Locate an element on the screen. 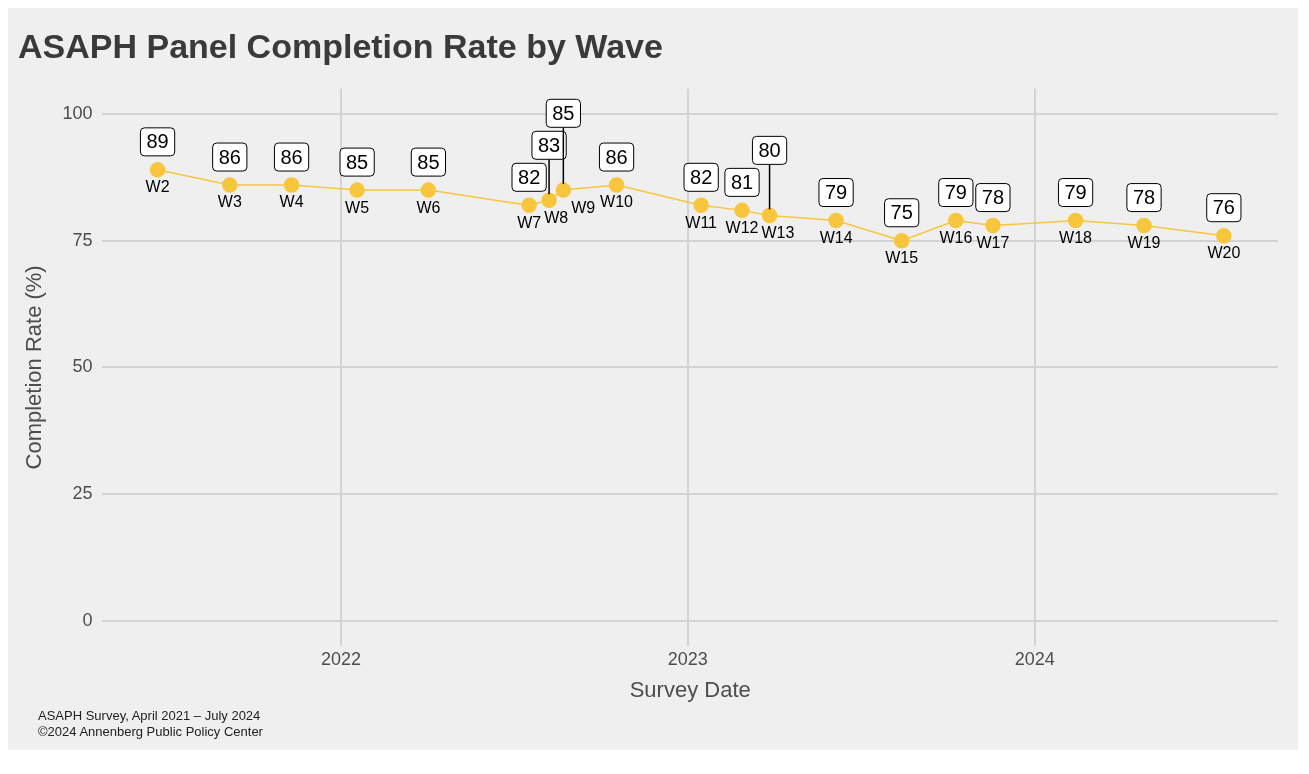 Image resolution: width=1309 pixels, height=774 pixels. y-tick-label: 100 is located at coordinates (77, 113).